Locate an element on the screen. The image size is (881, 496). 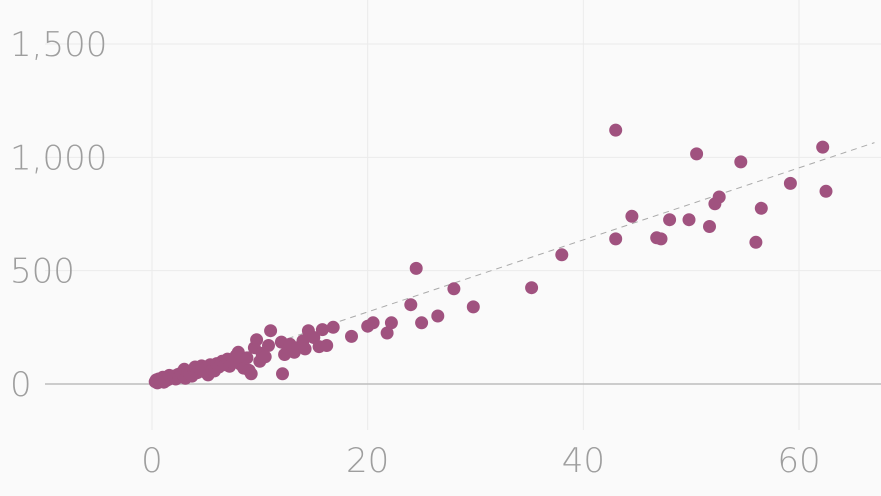
x-tick-label: 20 is located at coordinates (367, 461).